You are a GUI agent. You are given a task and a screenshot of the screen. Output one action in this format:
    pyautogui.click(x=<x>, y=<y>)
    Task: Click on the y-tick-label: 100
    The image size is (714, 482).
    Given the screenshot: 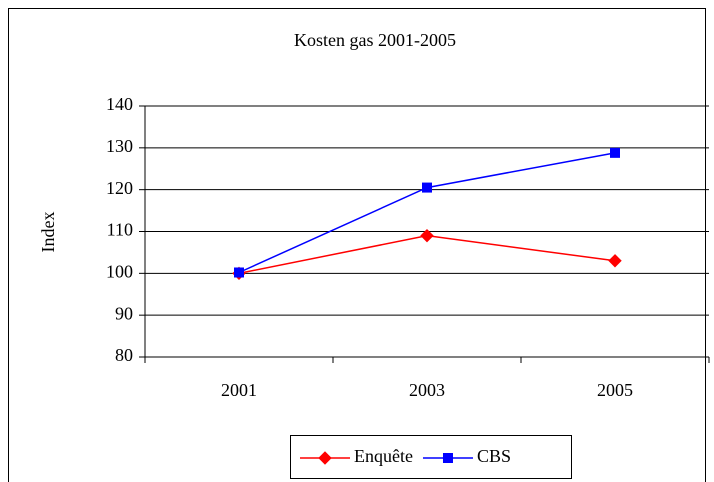 What is the action you would take?
    pyautogui.click(x=119, y=271)
    